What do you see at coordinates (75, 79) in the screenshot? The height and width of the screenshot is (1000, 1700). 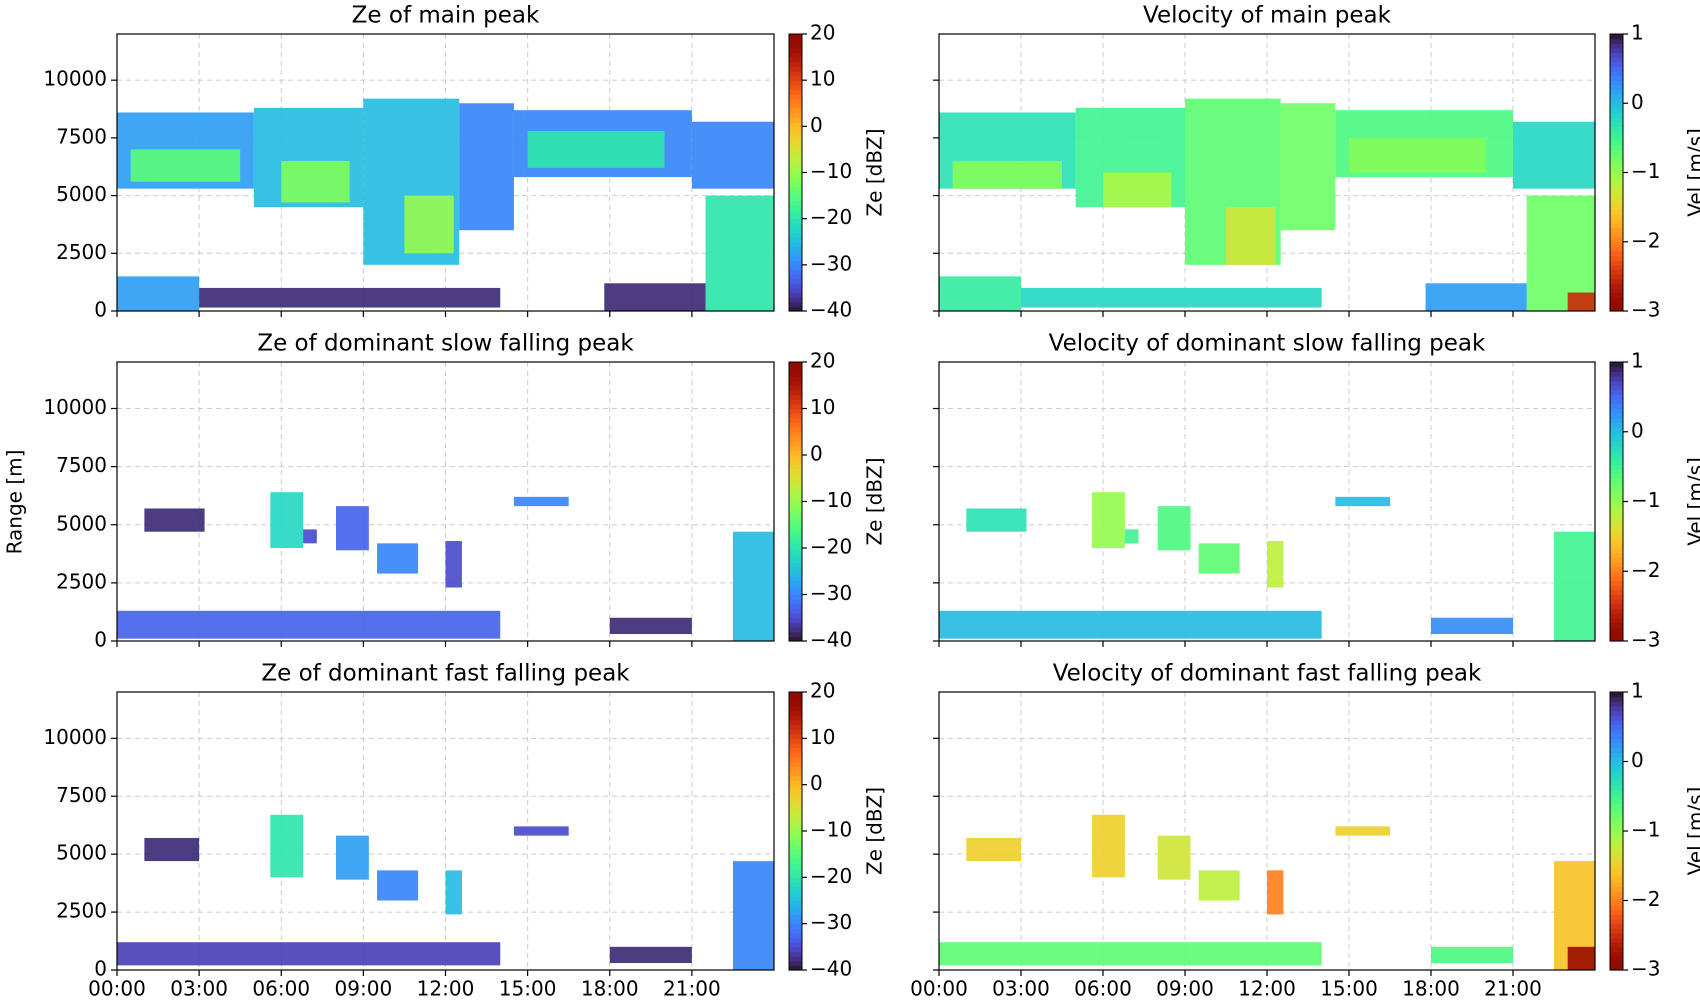 I see `y-tick-label: 10000` at bounding box center [75, 79].